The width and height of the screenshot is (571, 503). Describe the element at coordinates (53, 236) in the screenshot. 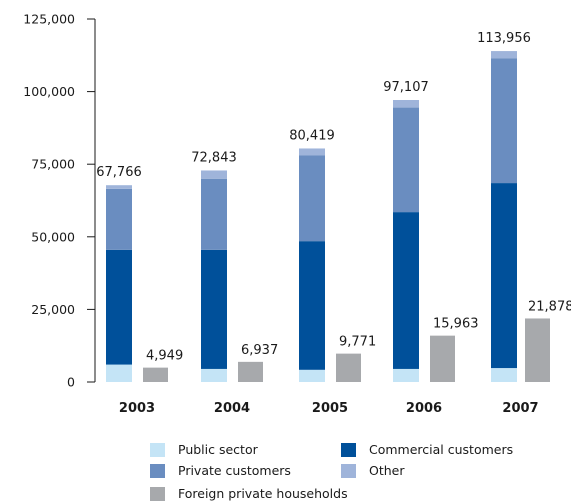

I see `y-tick-label: 50,000` at that location.